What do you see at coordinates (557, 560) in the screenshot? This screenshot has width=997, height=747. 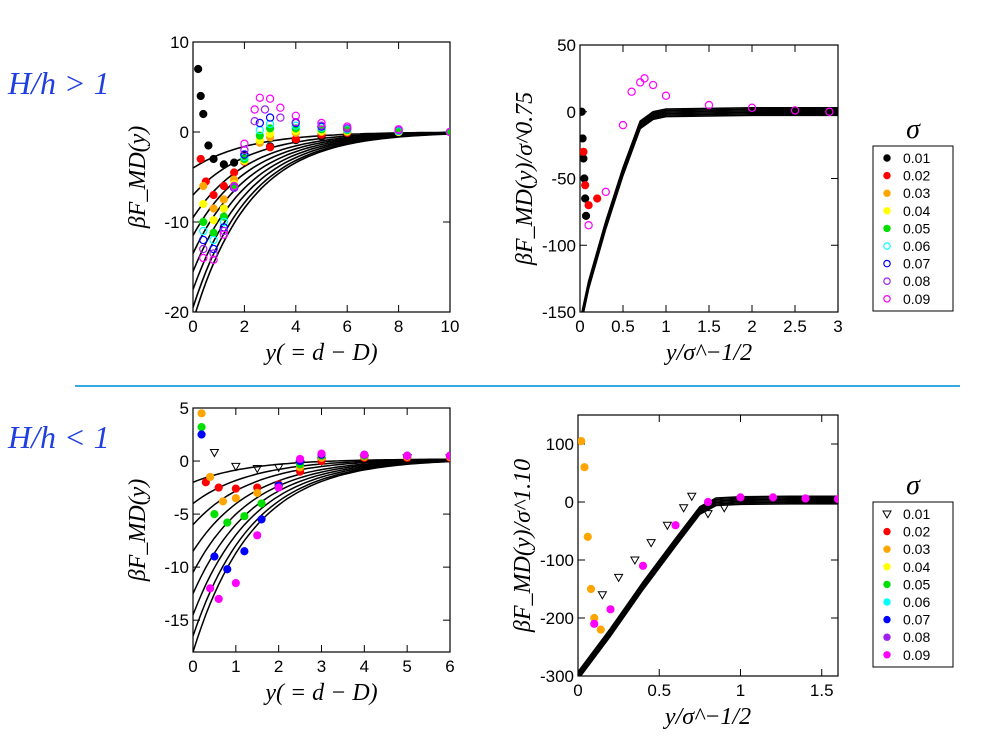 I see `y-tick-label: -100` at bounding box center [557, 560].